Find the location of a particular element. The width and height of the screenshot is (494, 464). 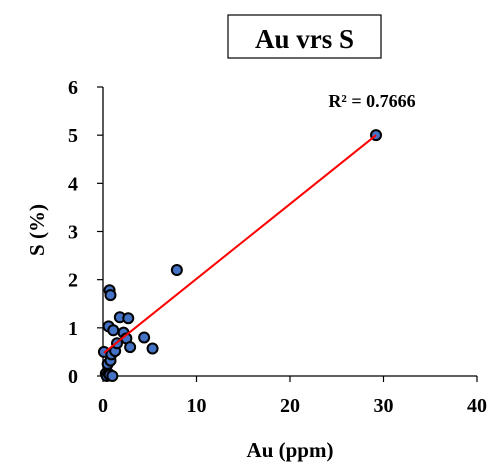

y-tick-label: 2 is located at coordinates (73, 281).